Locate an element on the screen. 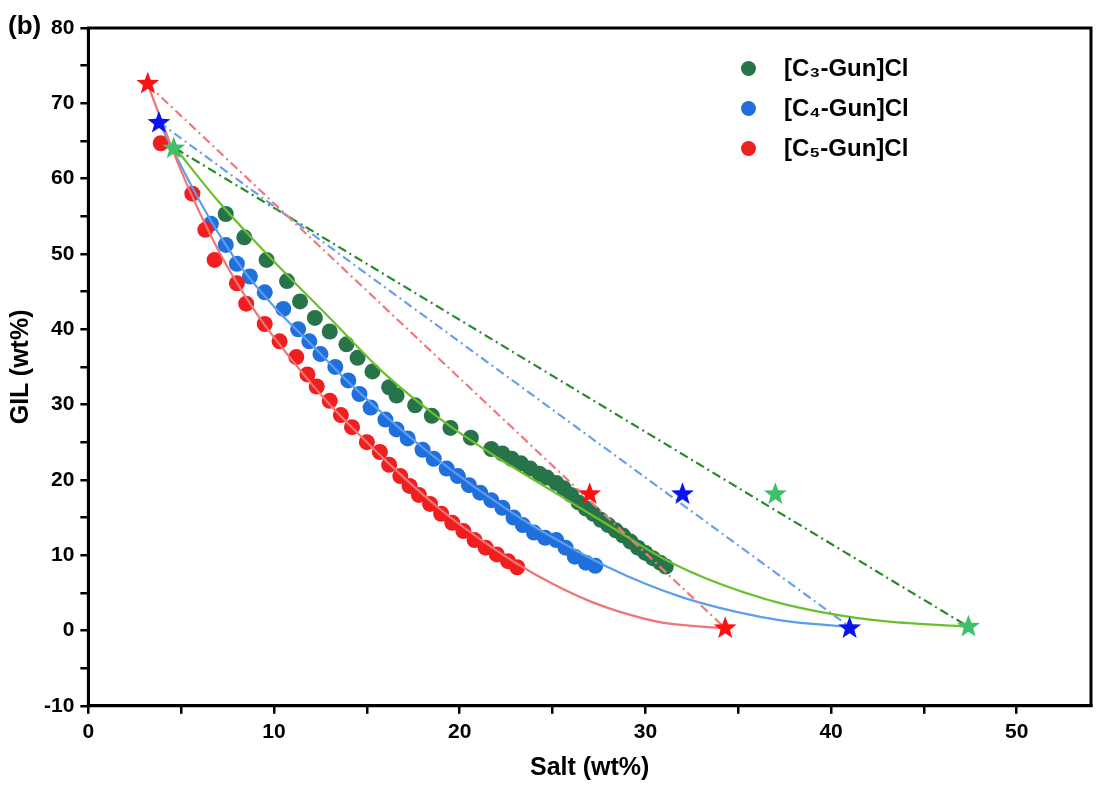 This screenshot has width=1102, height=785. y-tick-label: 60 is located at coordinates (62, 177).